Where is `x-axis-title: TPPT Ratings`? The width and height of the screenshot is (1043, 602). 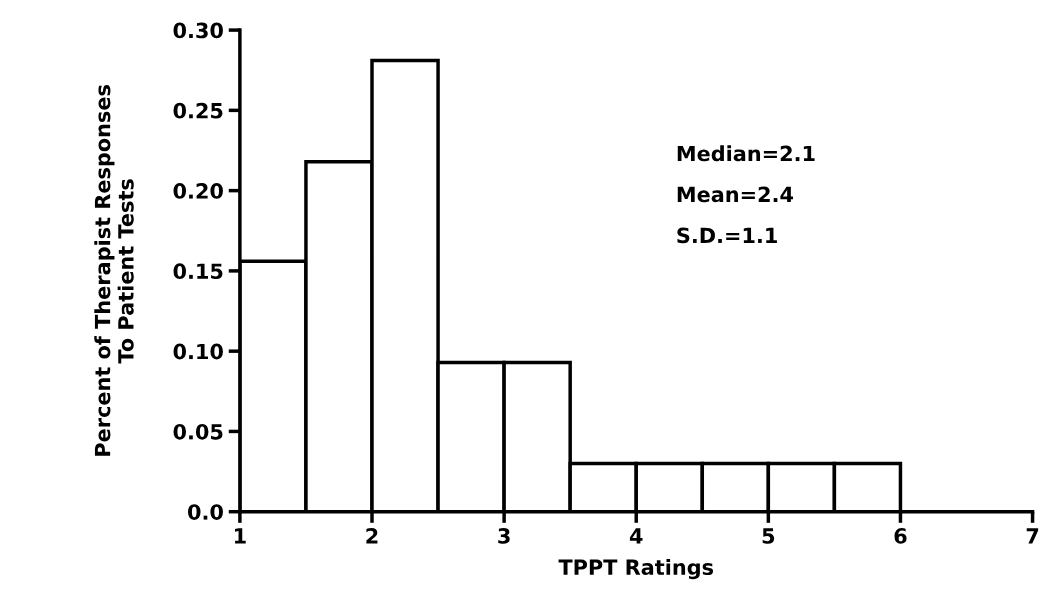 x-axis-title: TPPT Ratings is located at coordinates (636, 569).